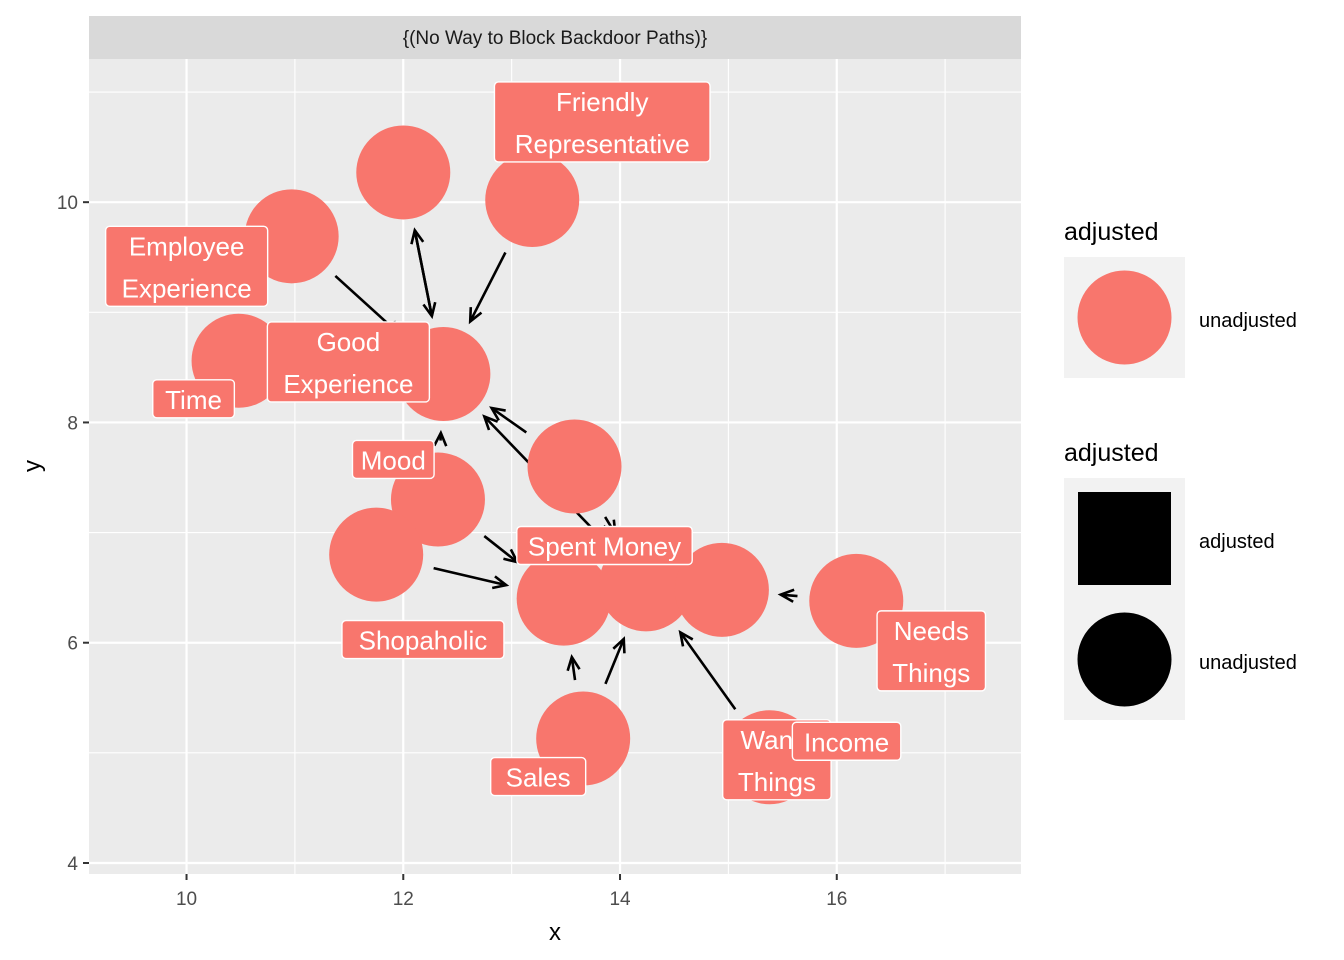 Image resolution: width=1344 pixels, height=960 pixels. Describe the element at coordinates (1180, 579) in the screenshot. I see `legend-shape: adjusted adjusted unadjusted` at that location.